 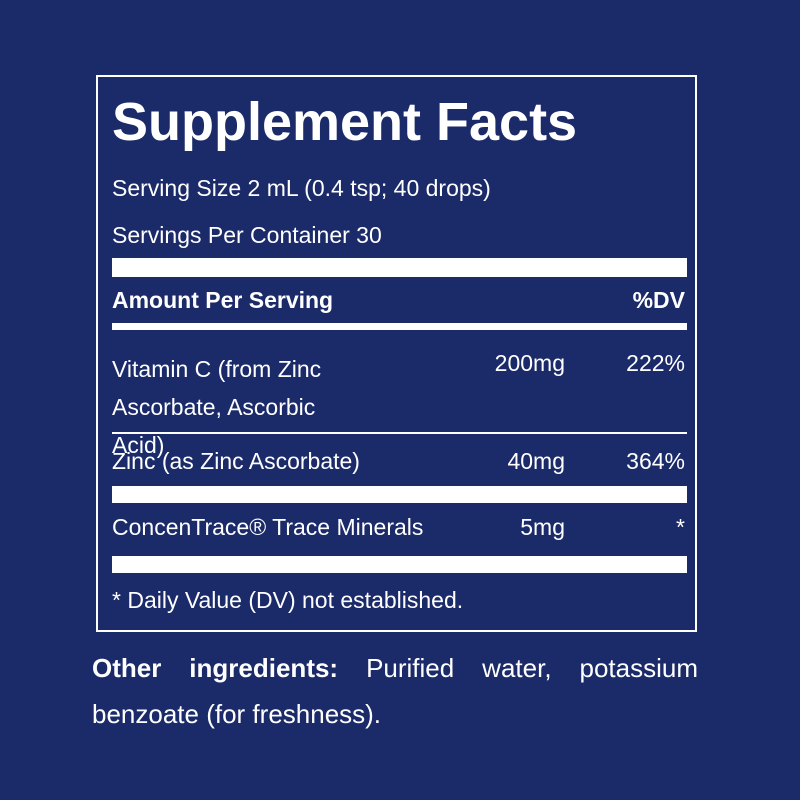 What do you see at coordinates (680, 527) in the screenshot?
I see `row-dv: *` at bounding box center [680, 527].